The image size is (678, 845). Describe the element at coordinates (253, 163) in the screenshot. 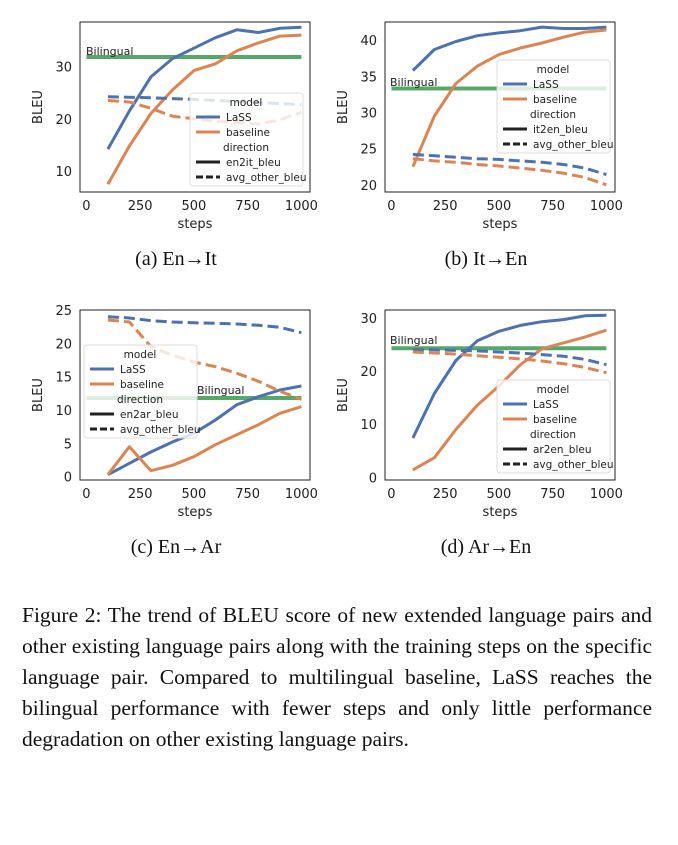

I see `legend-entry: en2it_bleu` at that location.